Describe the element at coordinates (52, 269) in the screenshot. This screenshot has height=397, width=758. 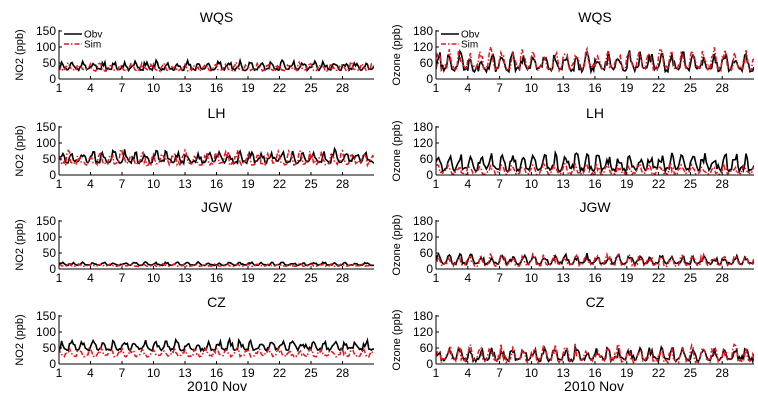
I see `panel-5-ytick-label-0: 0` at that location.